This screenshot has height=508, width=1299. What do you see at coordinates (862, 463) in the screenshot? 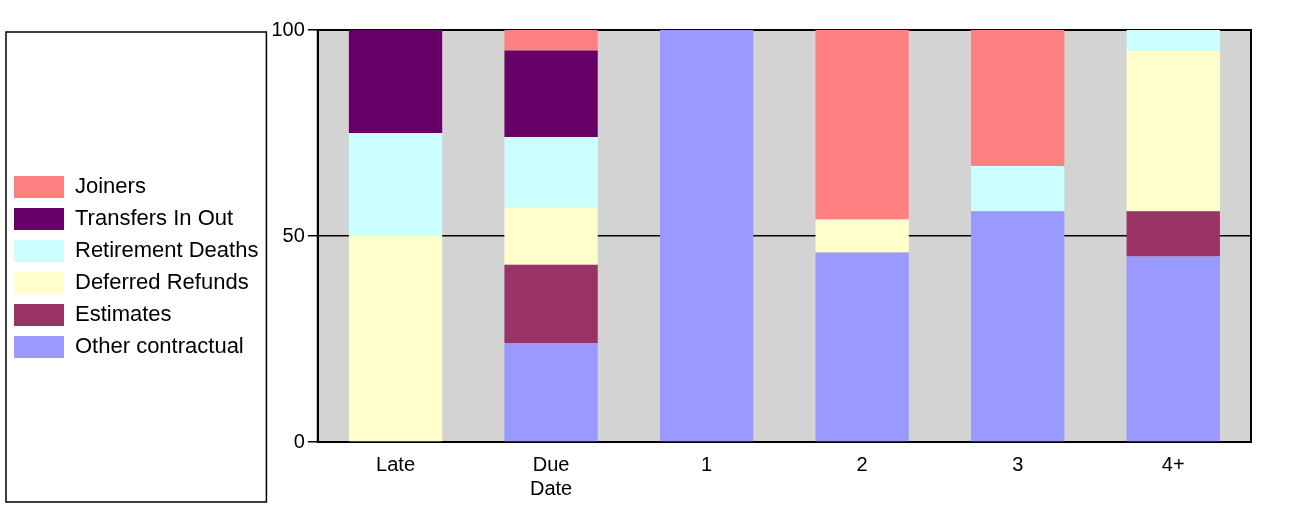
I see `x-tick-label: 2` at bounding box center [862, 463].